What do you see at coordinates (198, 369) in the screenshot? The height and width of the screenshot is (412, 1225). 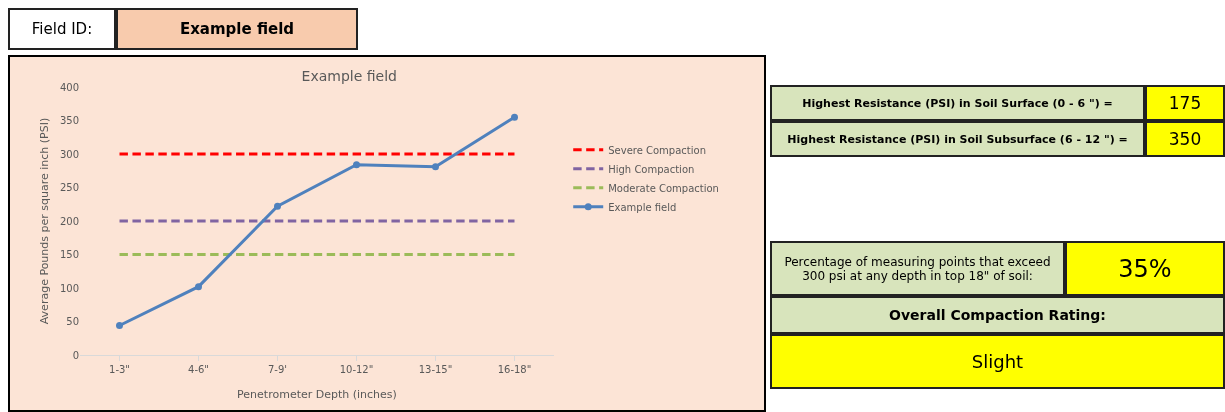 I see `x-tick-label: 4-6"` at bounding box center [198, 369].